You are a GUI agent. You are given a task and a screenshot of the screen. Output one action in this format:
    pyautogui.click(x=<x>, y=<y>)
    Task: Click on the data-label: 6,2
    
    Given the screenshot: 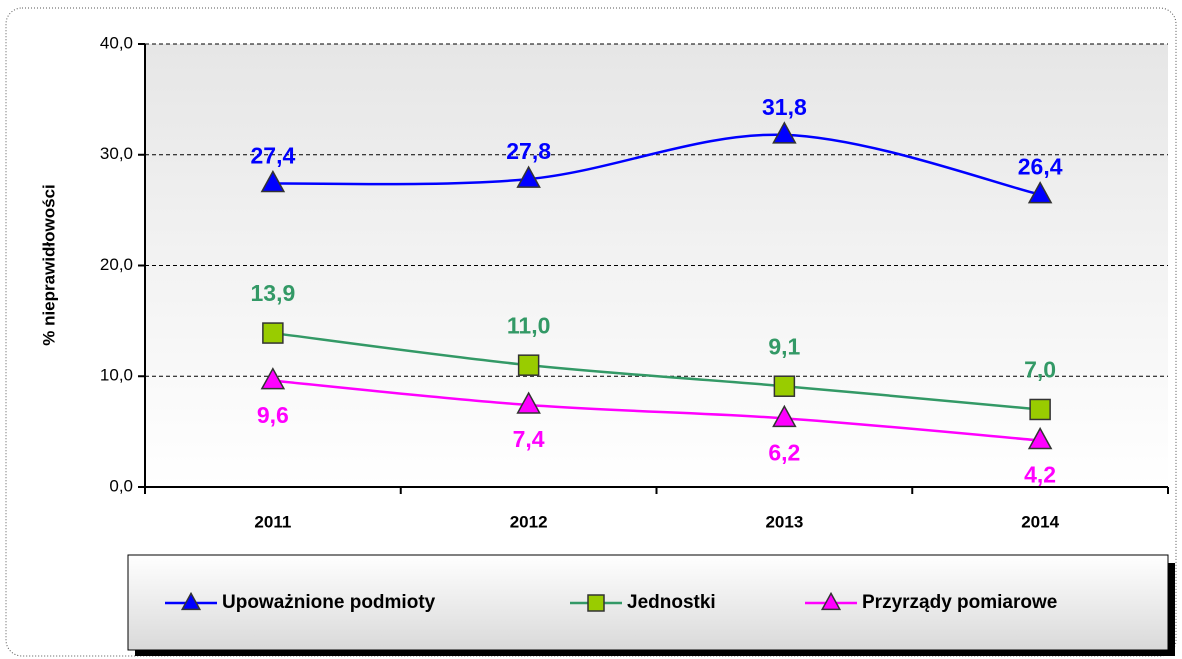 What is the action you would take?
    pyautogui.click(x=784, y=452)
    